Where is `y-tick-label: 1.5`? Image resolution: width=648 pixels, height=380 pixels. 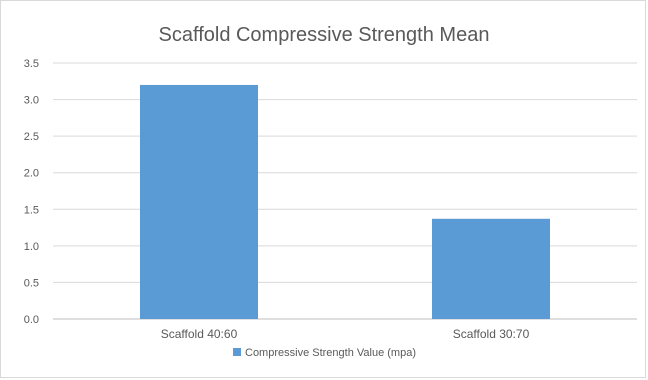
y-tick-label: 1.5 is located at coordinates (31, 210).